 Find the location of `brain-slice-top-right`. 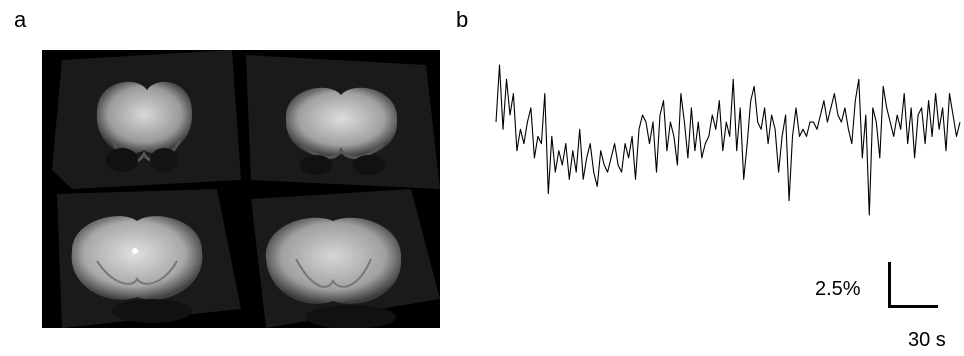

brain-slice-top-right is located at coordinates (340, 119).